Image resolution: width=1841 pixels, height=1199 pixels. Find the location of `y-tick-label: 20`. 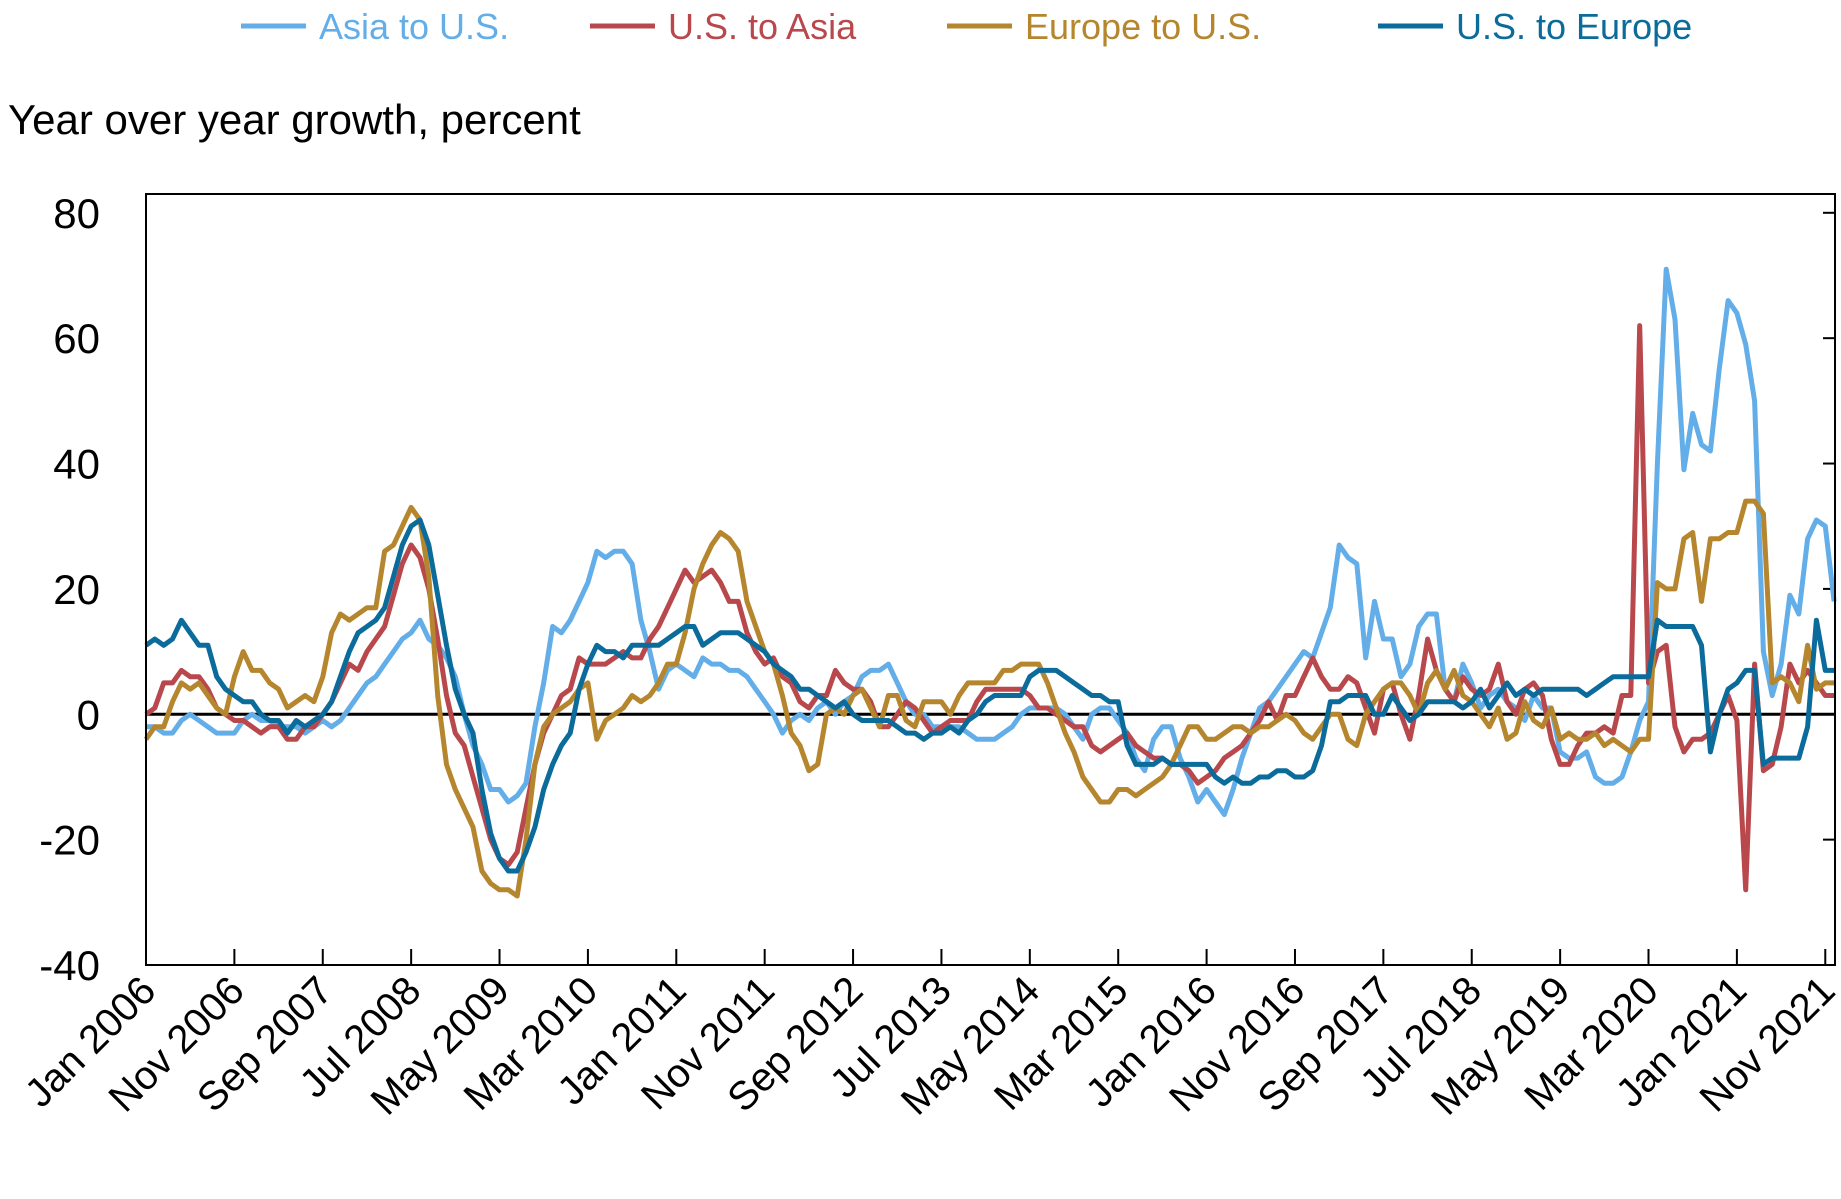

y-tick-label: 20 is located at coordinates (76, 589).